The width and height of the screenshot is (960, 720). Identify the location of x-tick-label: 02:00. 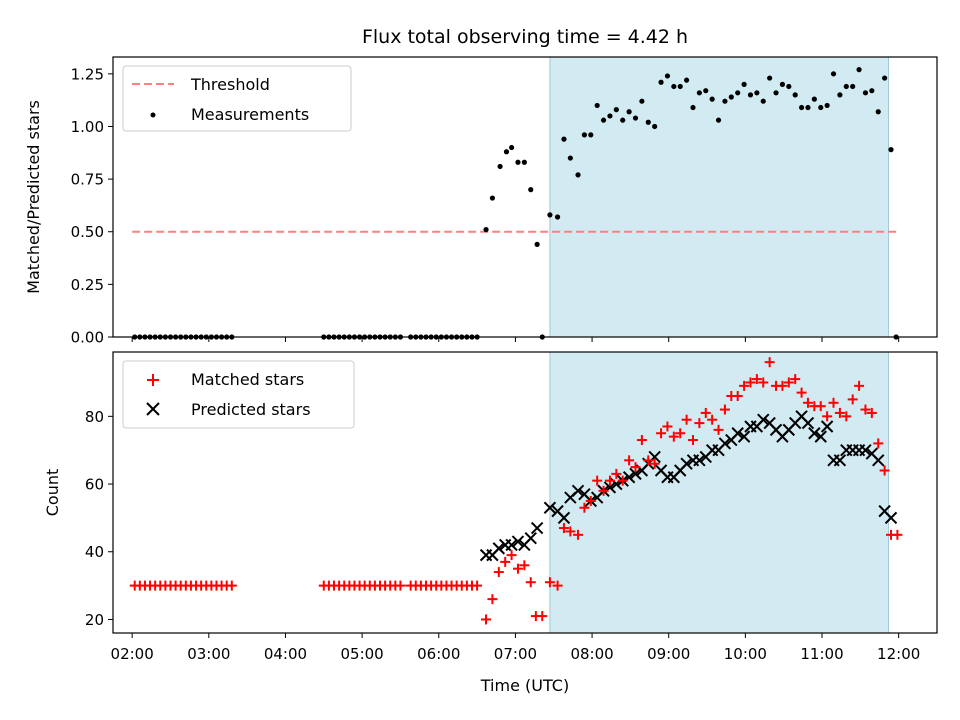
(132, 654).